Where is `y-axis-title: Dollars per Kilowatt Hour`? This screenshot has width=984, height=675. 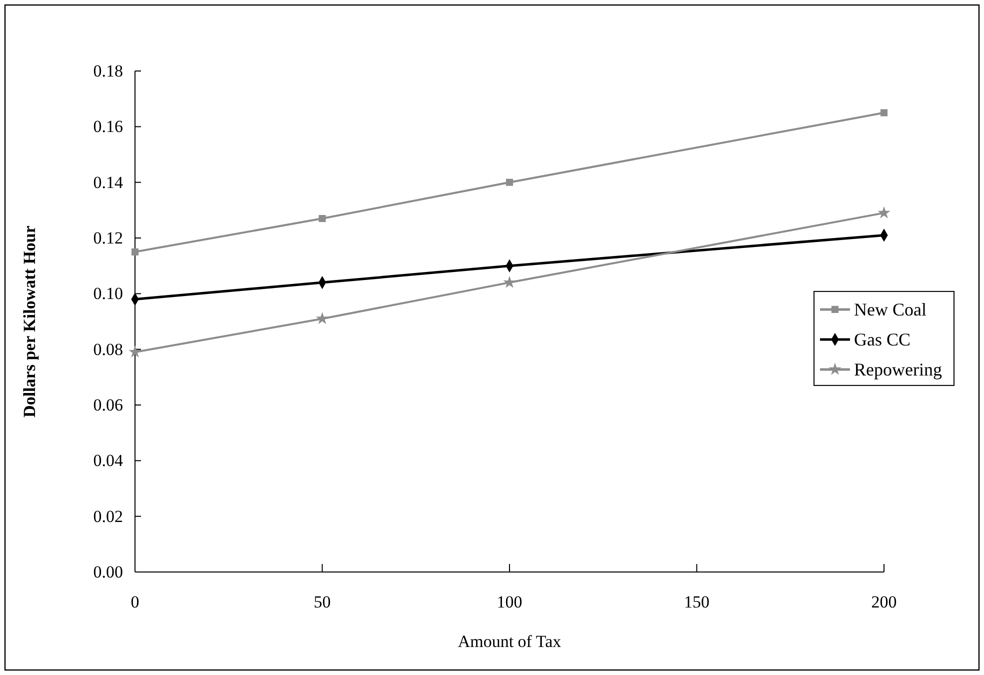 y-axis-title: Dollars per Kilowatt Hour is located at coordinates (29, 321).